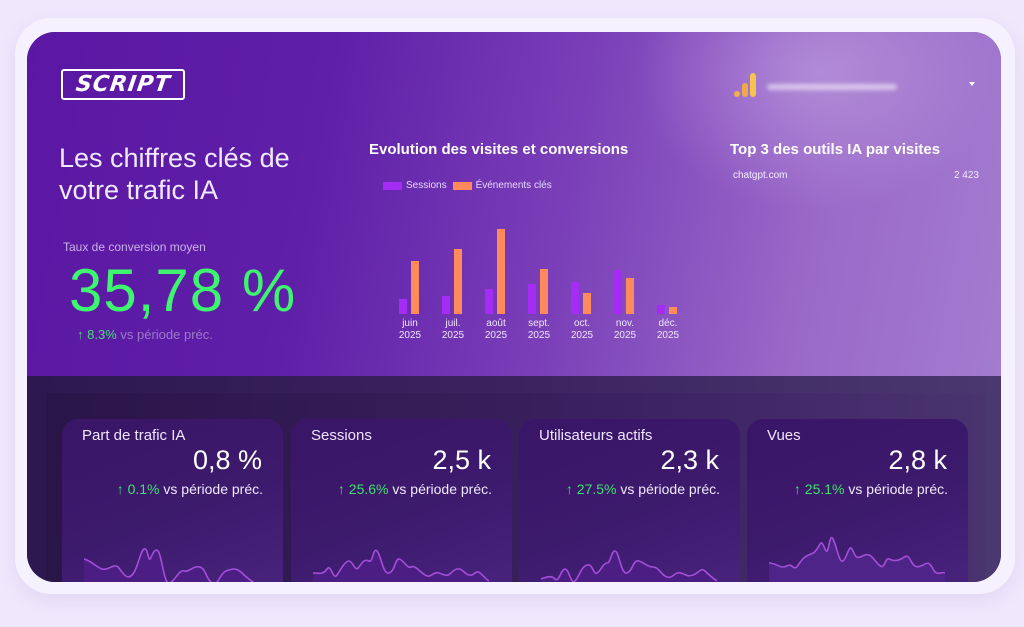 This screenshot has height=627, width=1024. What do you see at coordinates (972, 84) in the screenshot?
I see `chevron-down-icon` at bounding box center [972, 84].